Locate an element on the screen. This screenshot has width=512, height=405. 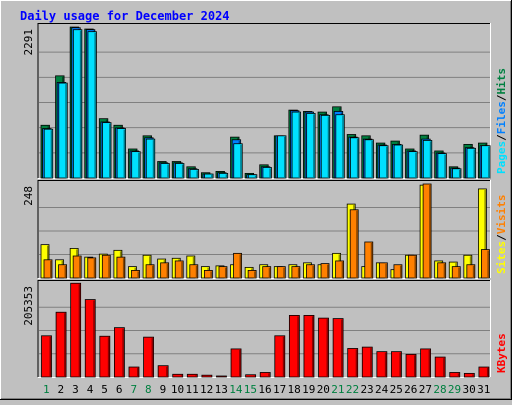
x-tick-label: 7 is located at coordinates (133, 389).